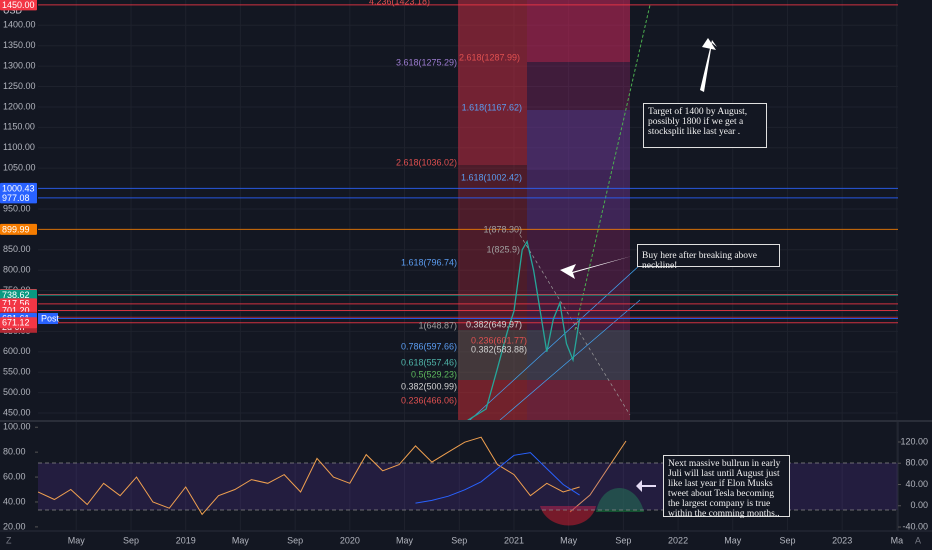 This screenshot has width=932, height=550. Describe the element at coordinates (429, 400) in the screenshot. I see `fib-label: 0.236(466.06)` at that location.